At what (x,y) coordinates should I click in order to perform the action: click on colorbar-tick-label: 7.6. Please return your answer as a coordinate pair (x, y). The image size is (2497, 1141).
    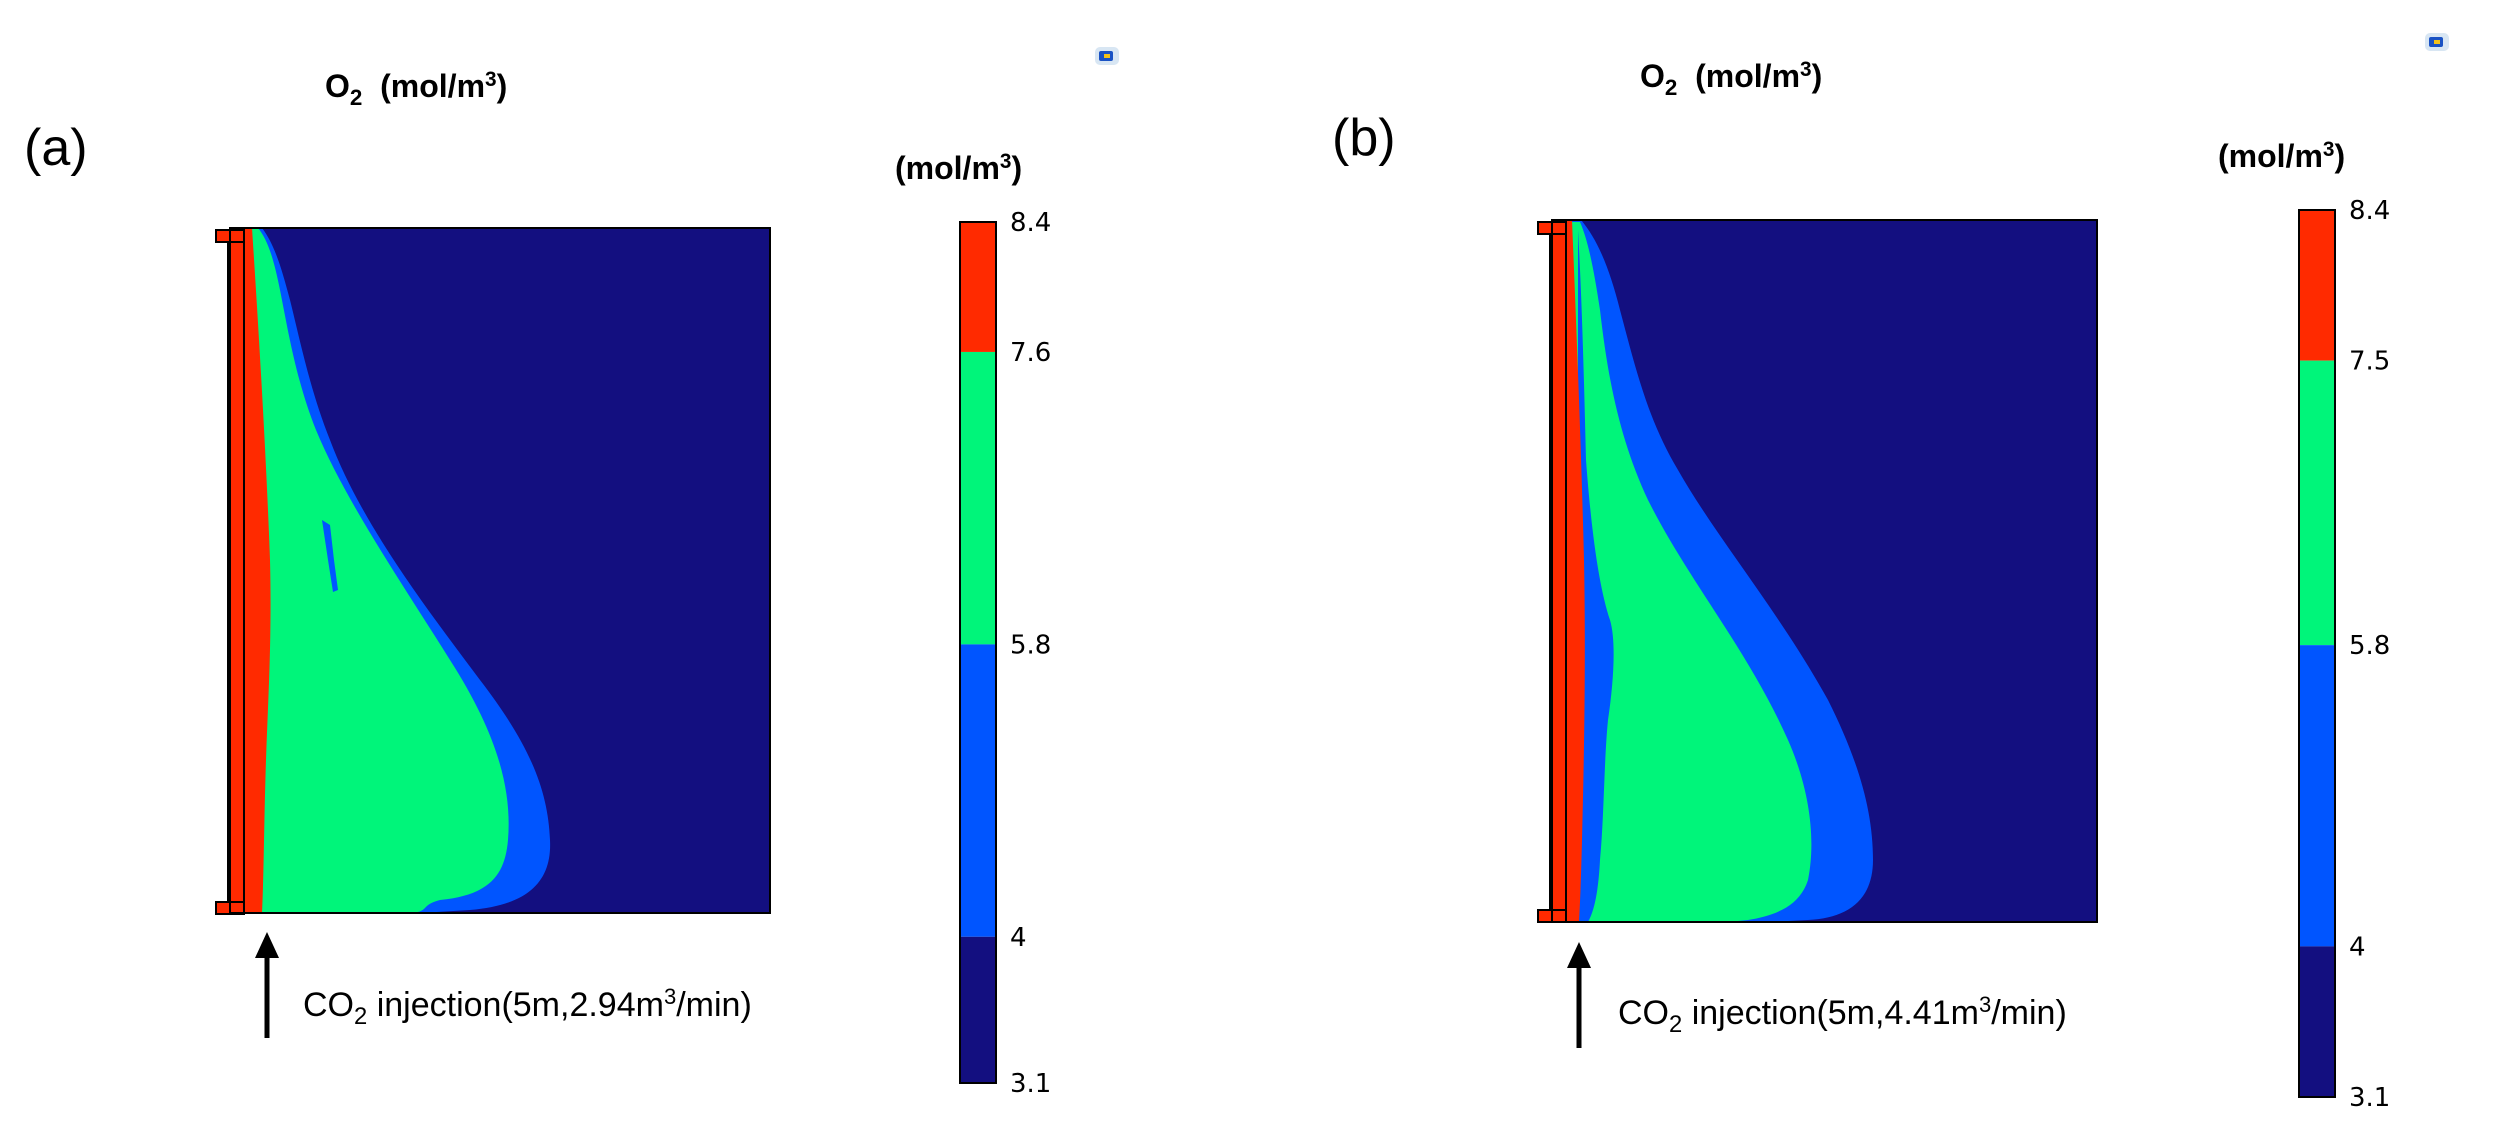
    Looking at the image, I should click on (1030, 353).